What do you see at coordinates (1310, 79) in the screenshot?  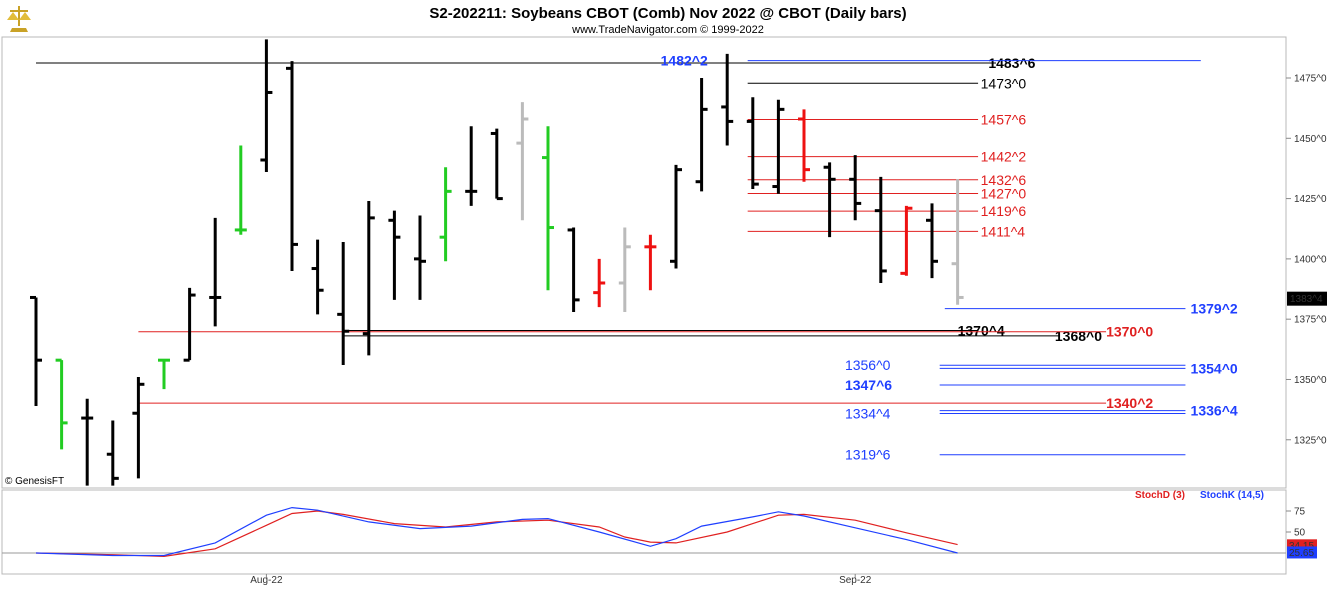 I see `price-tick-label: 1475^0` at bounding box center [1310, 79].